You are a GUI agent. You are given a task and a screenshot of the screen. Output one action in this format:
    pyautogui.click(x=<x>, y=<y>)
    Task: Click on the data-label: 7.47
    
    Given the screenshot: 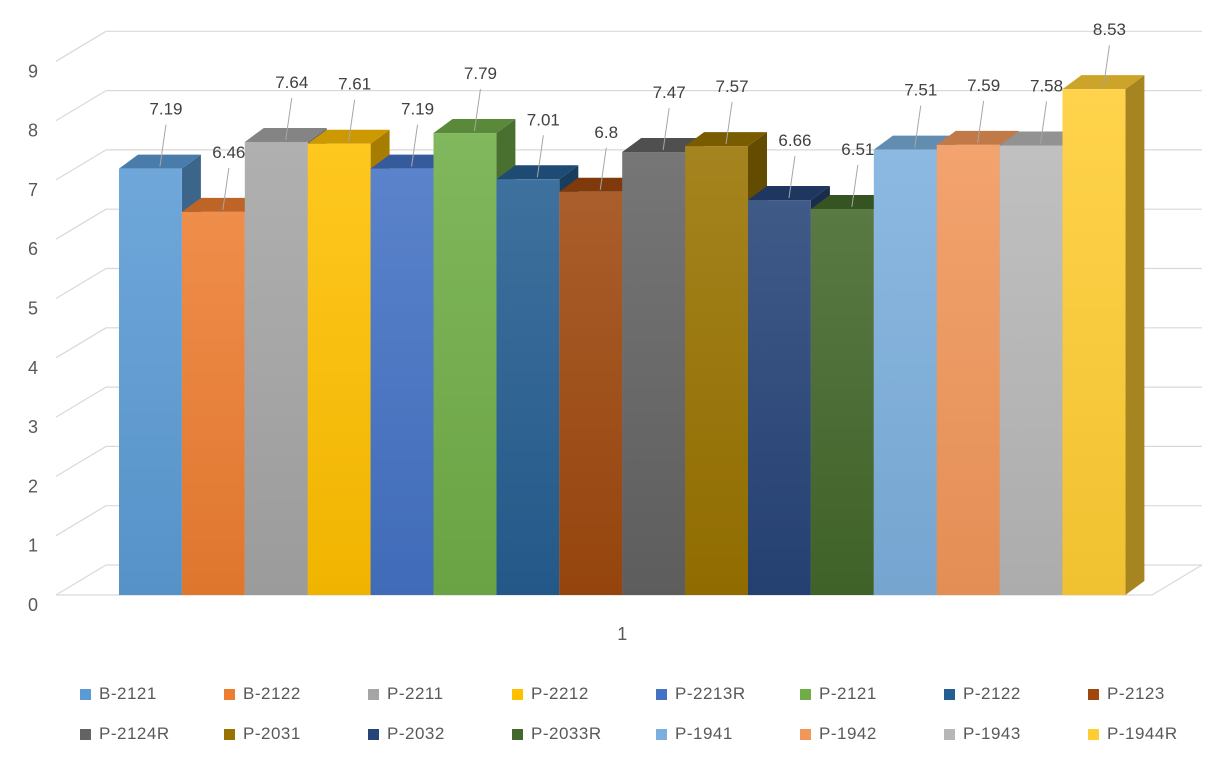 What is the action you would take?
    pyautogui.click(x=669, y=92)
    